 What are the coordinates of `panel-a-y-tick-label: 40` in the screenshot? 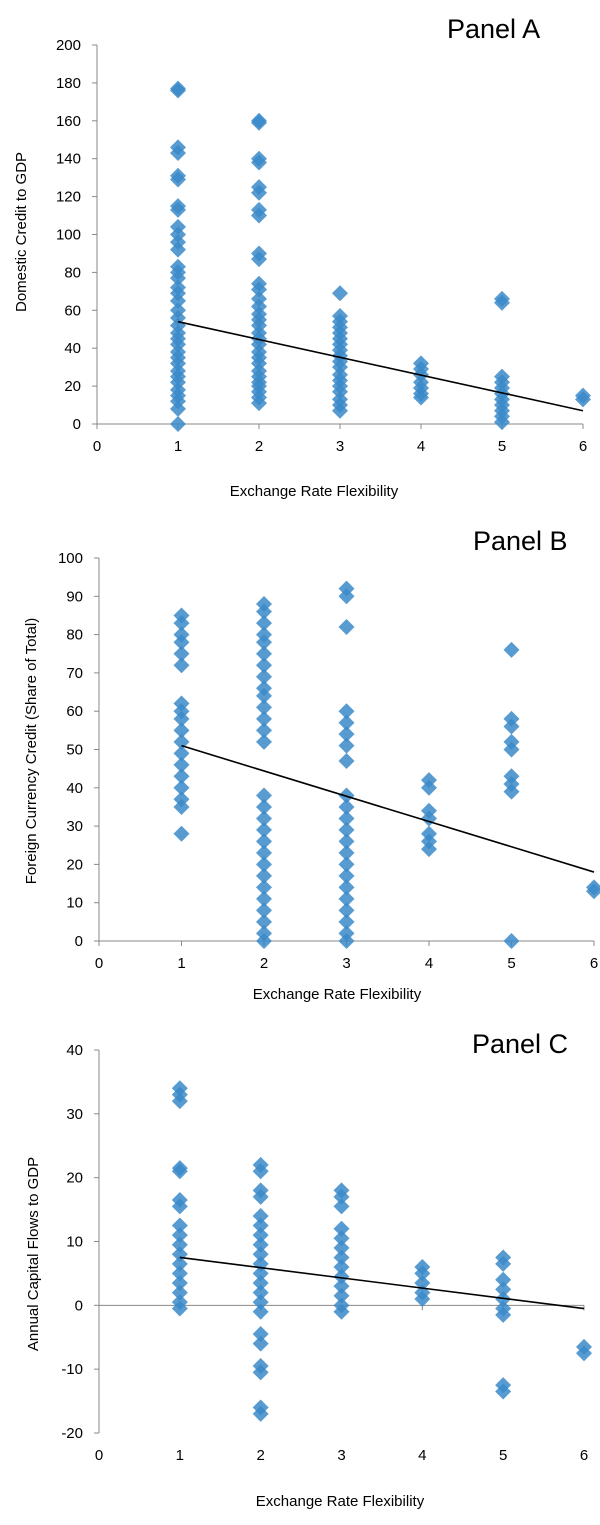 It's located at (72, 348).